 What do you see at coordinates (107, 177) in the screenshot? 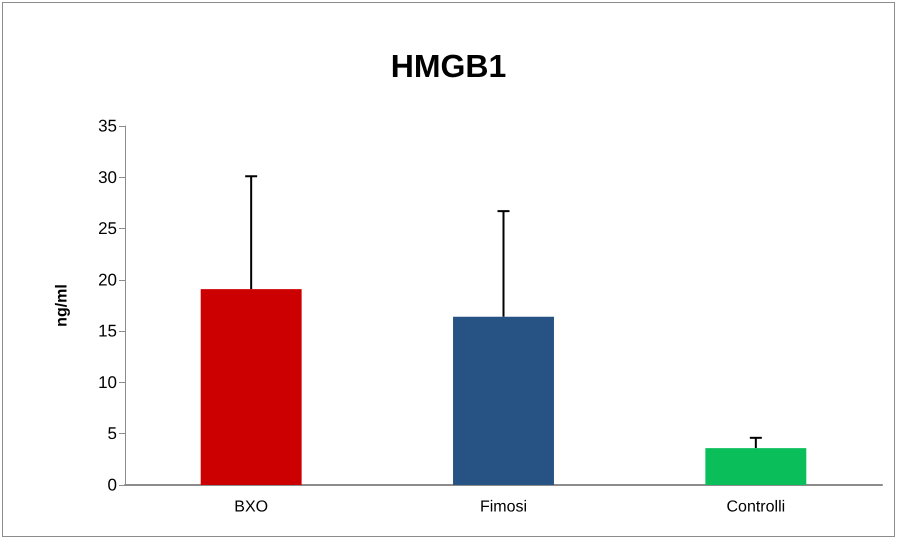
I see `y-tick-label: 30` at bounding box center [107, 177].